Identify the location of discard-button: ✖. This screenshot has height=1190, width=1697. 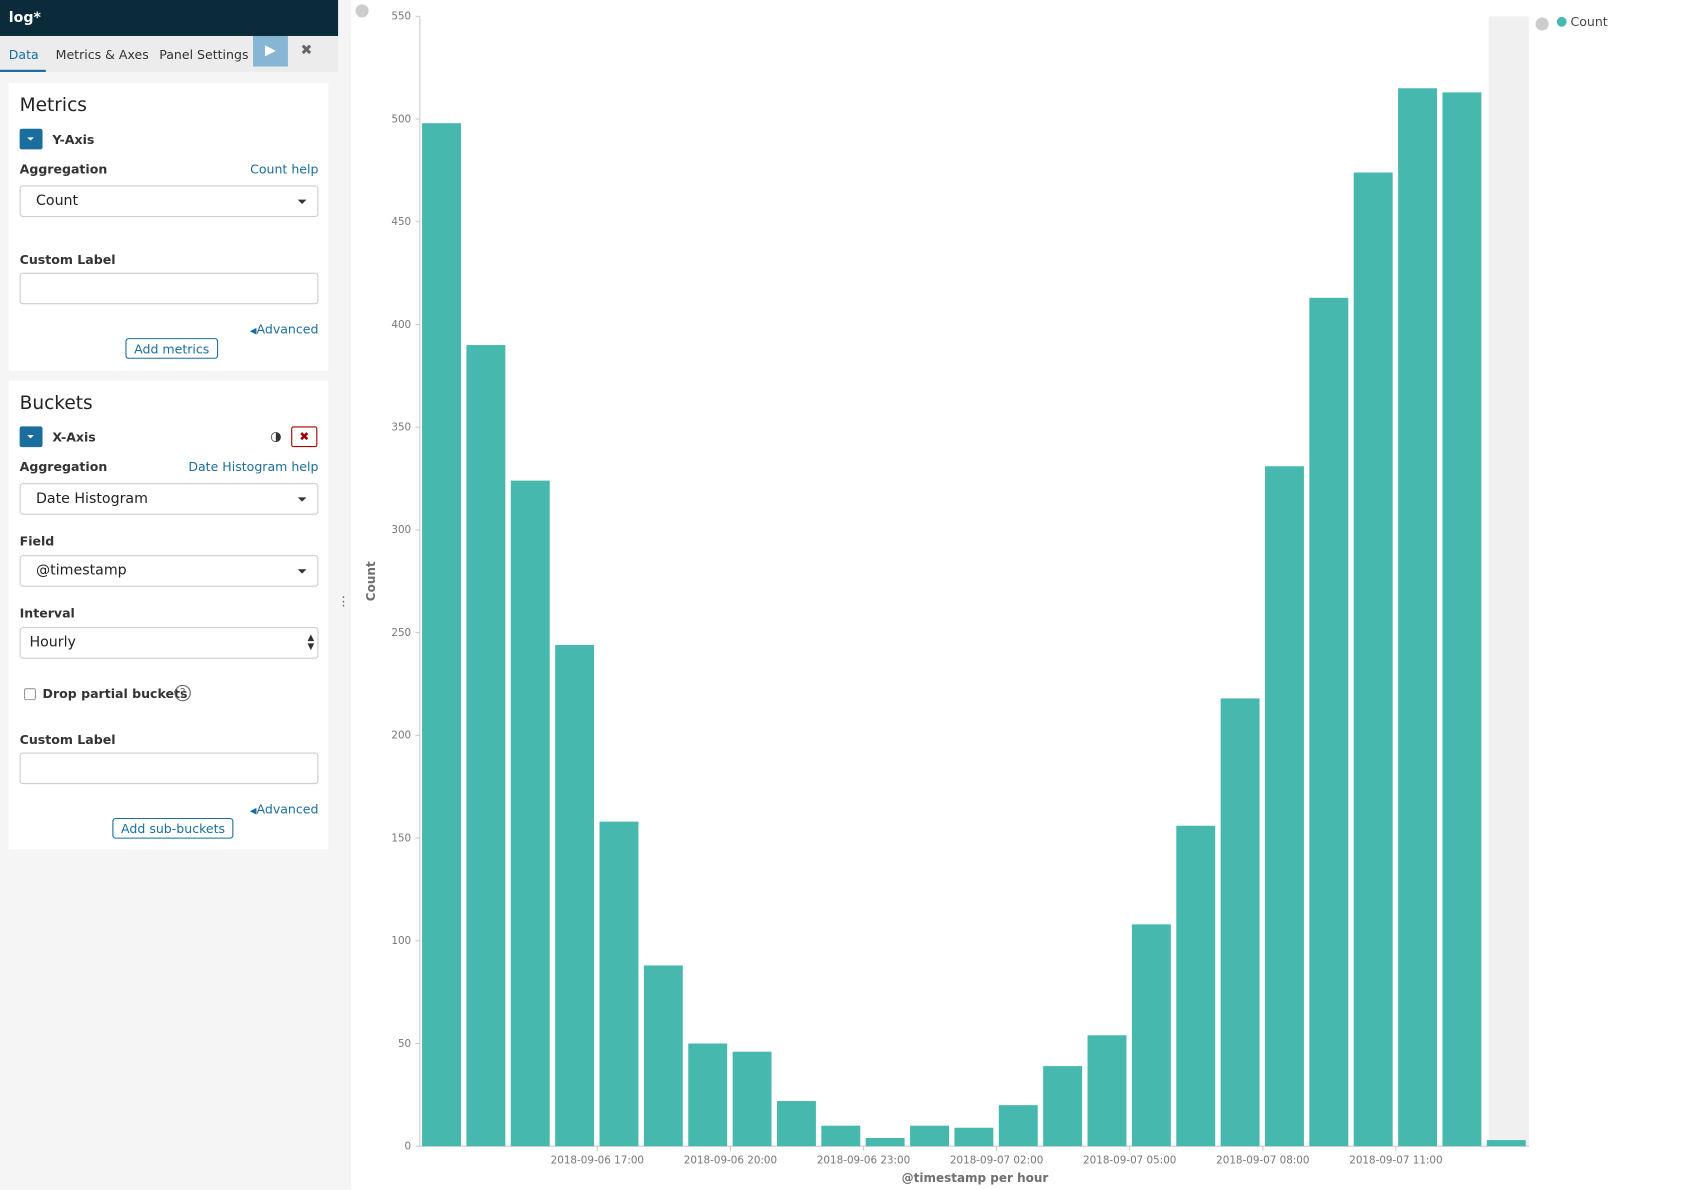
(306, 50).